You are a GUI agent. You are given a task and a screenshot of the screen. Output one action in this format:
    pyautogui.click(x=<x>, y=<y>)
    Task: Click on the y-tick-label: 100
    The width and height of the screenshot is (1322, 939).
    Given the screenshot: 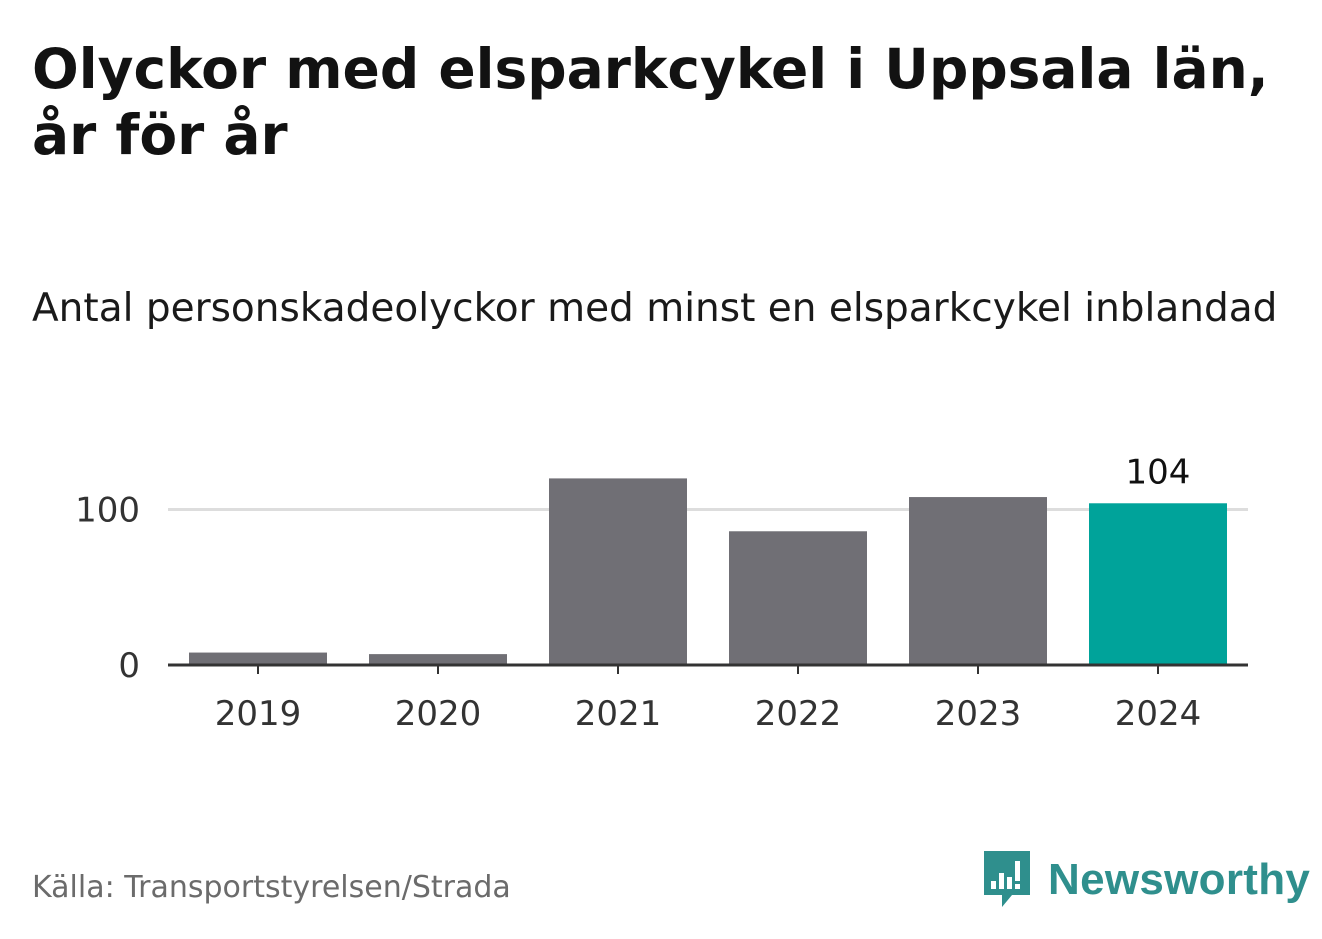 What is the action you would take?
    pyautogui.click(x=107, y=511)
    